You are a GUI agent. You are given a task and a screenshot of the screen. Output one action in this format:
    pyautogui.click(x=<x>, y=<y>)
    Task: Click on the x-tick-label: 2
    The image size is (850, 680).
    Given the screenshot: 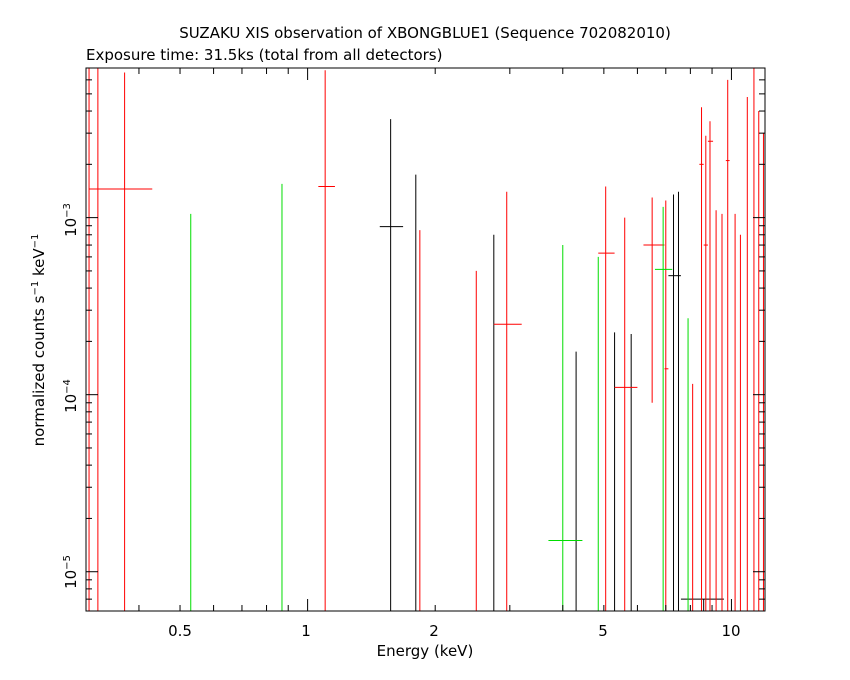 What is the action you would take?
    pyautogui.click(x=434, y=631)
    